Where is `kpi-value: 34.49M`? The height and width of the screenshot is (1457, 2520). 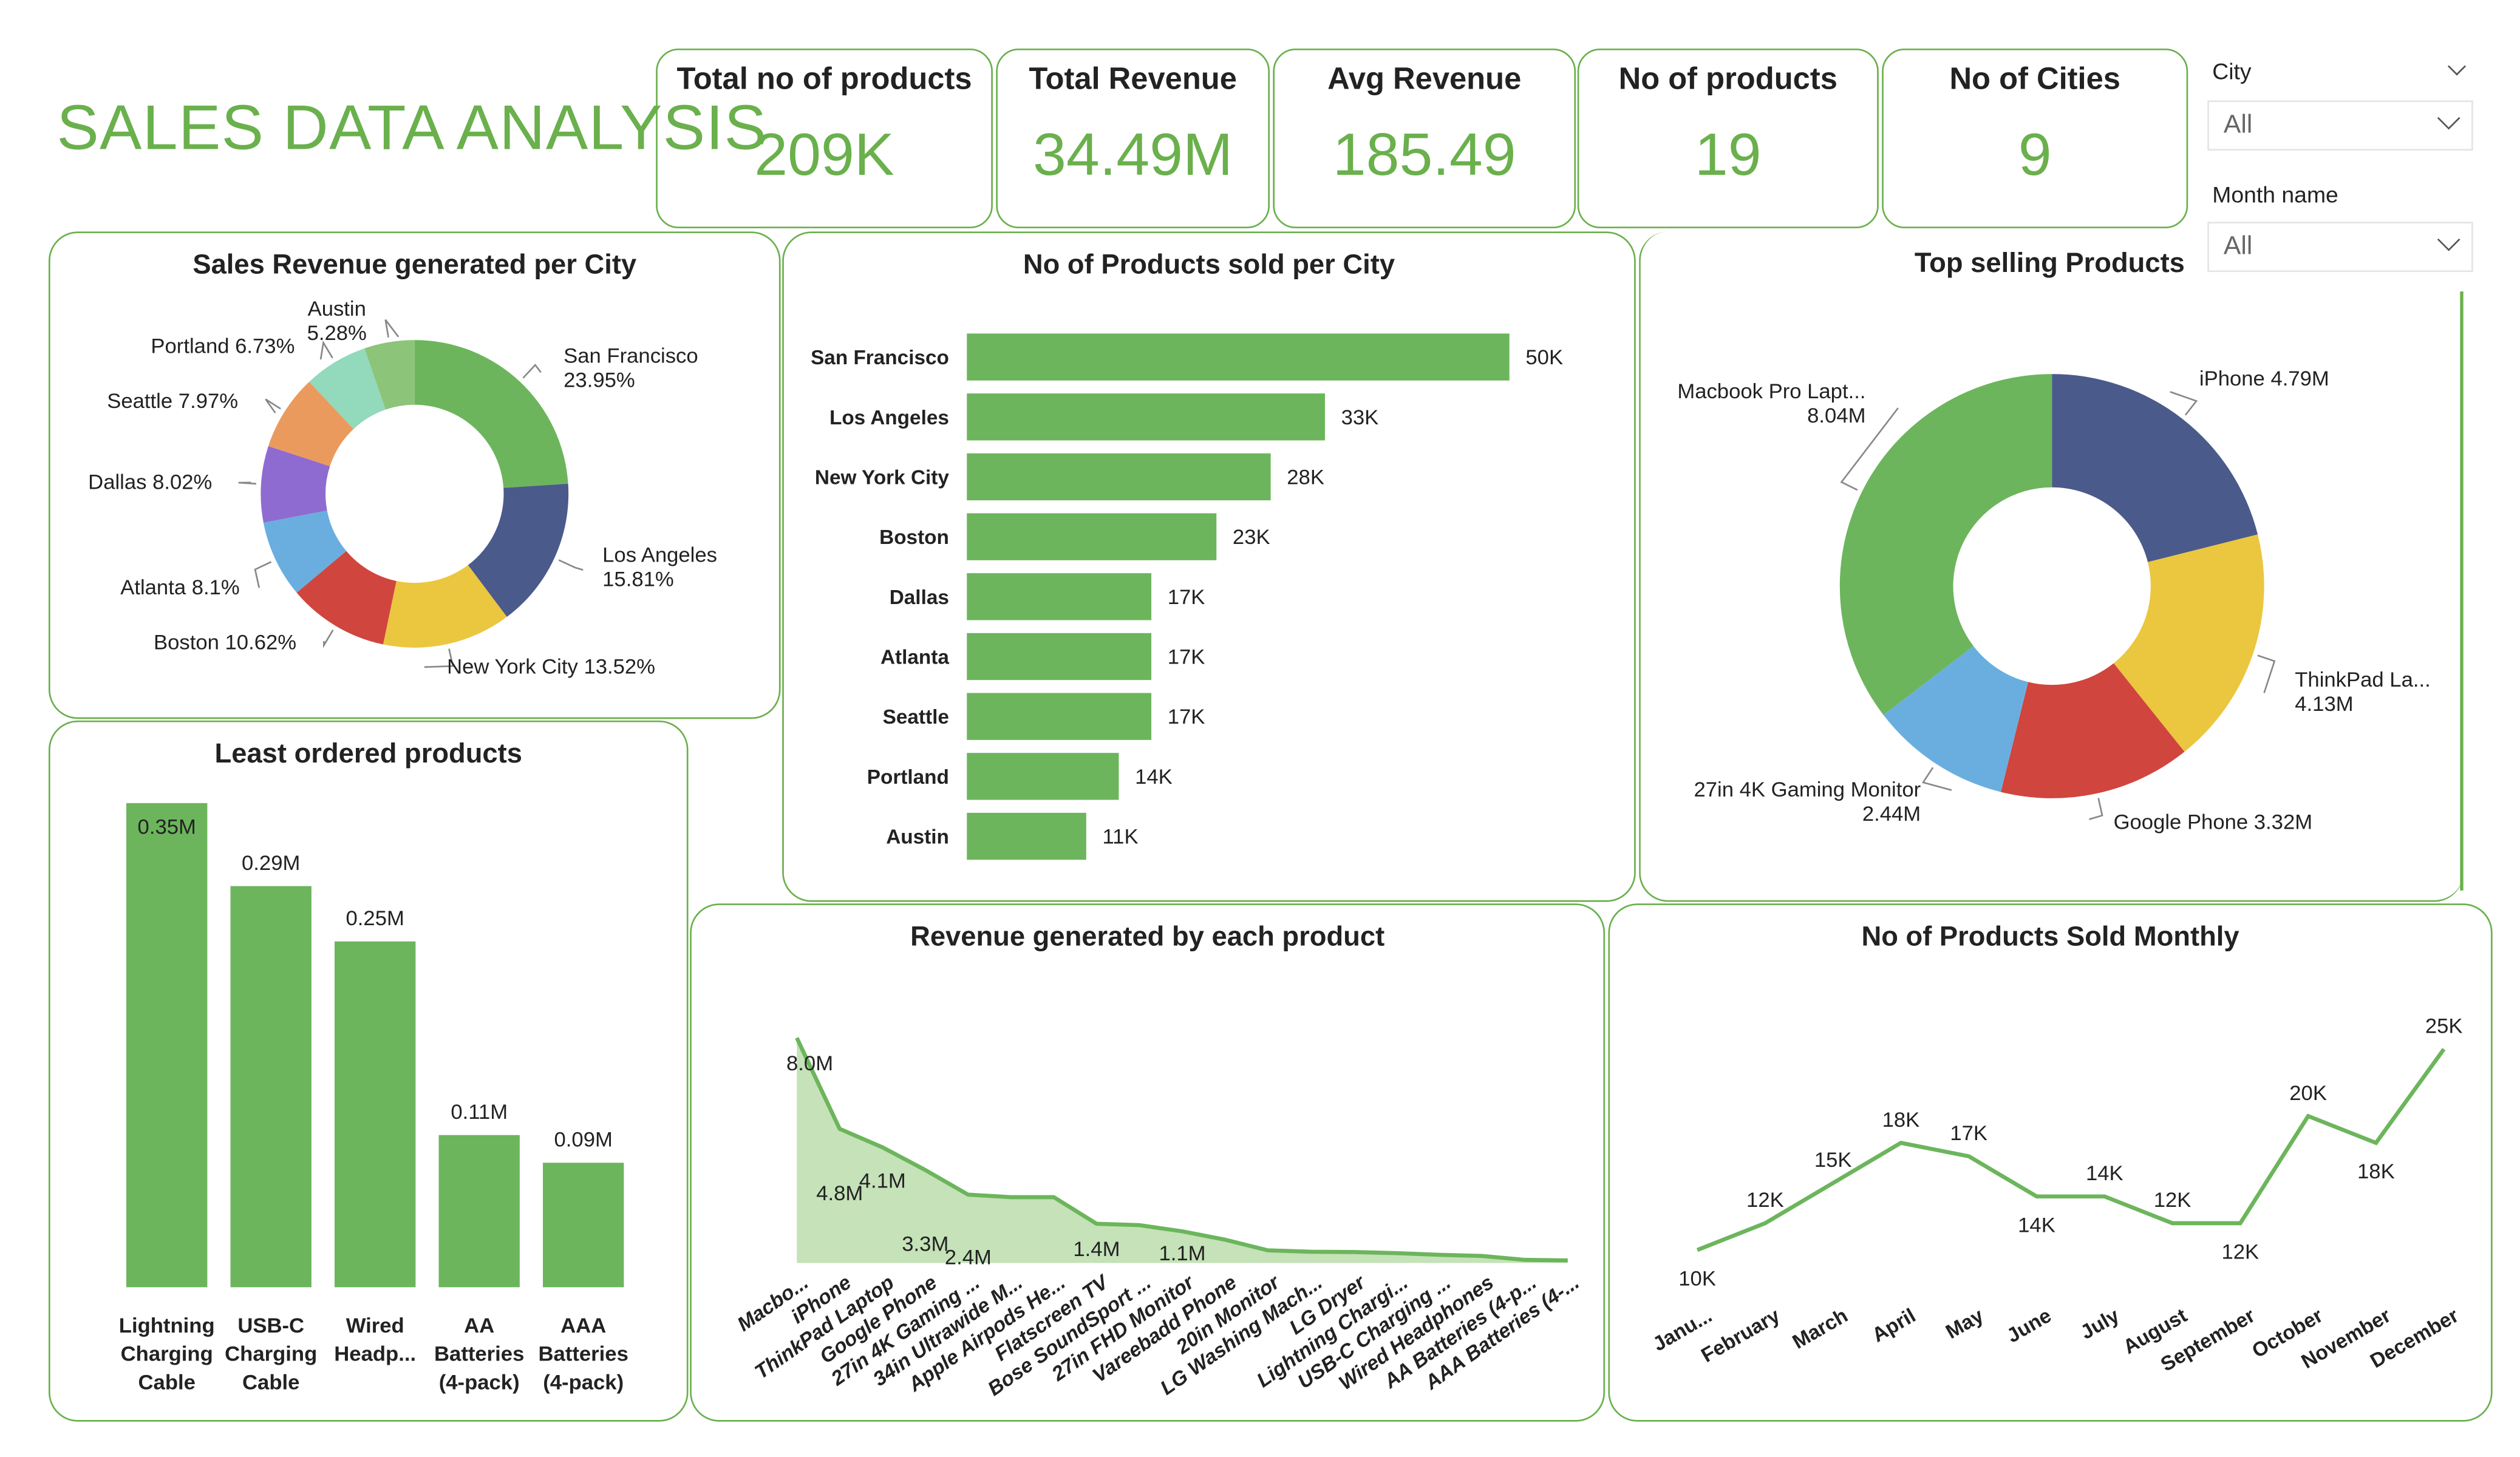
kpi-value: 34.49M is located at coordinates (1133, 154).